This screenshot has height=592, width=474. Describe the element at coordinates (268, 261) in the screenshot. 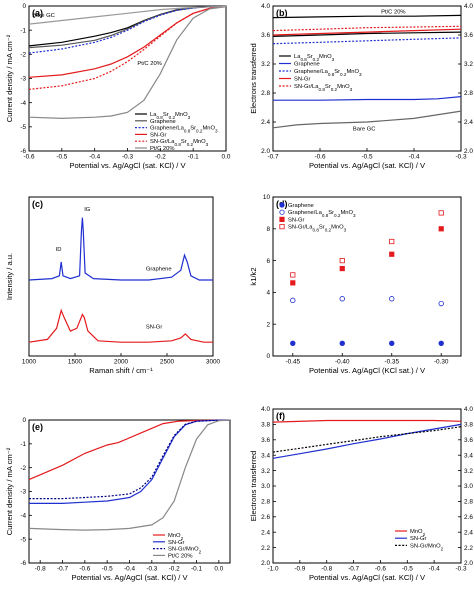

I see `y-tick-label: 6` at that location.